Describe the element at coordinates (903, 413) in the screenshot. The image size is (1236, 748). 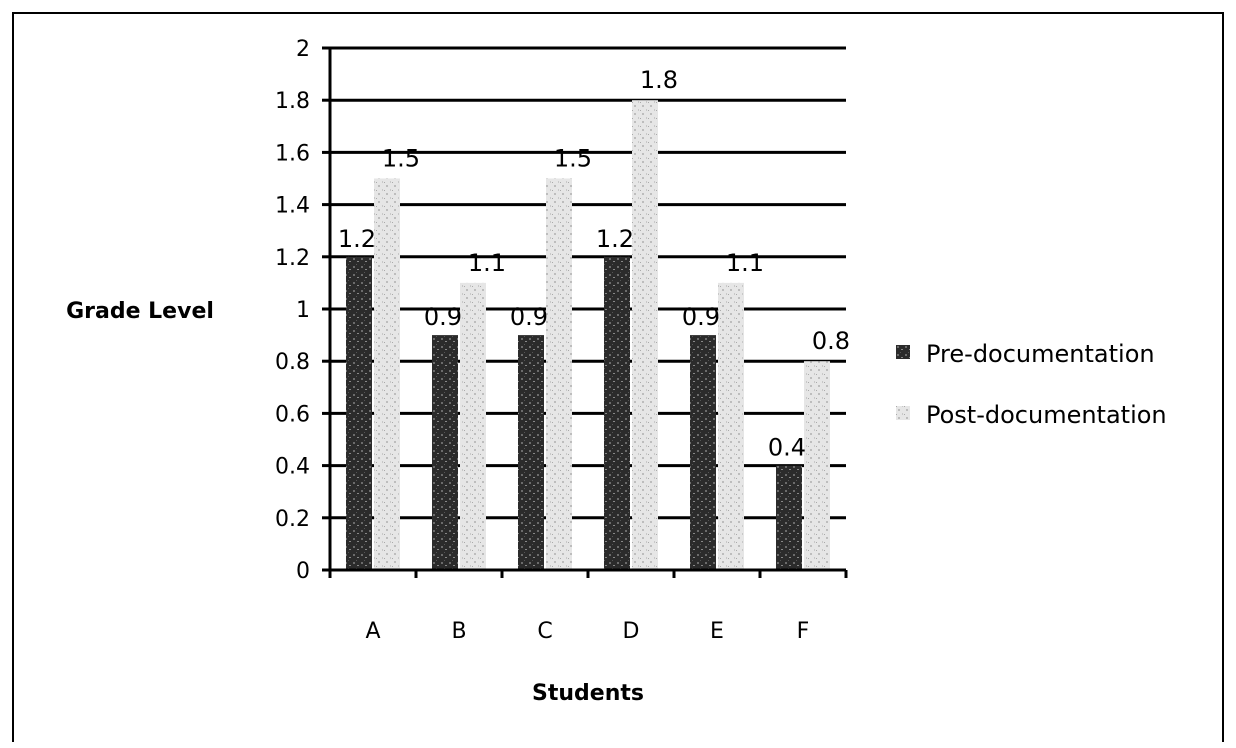
I see `legend-swatch-post` at that location.